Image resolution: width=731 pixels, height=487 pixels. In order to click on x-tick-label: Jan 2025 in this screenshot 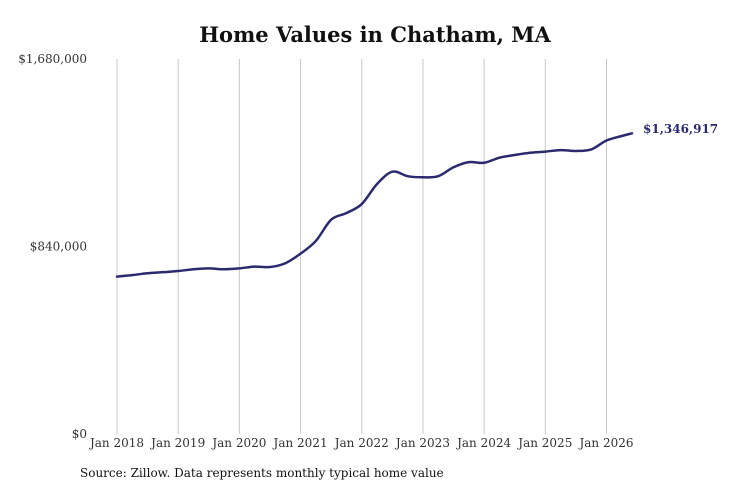, I will do `click(544, 443)`.